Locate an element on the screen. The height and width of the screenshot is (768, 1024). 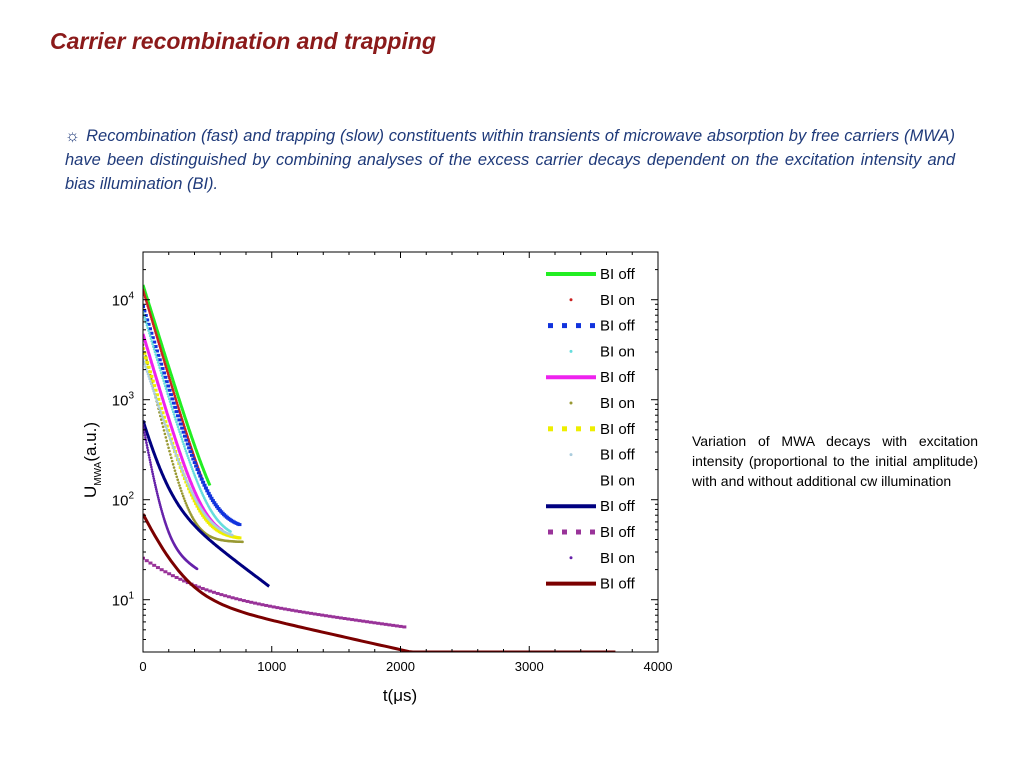
legend-label: BI on is located at coordinates (617, 351).